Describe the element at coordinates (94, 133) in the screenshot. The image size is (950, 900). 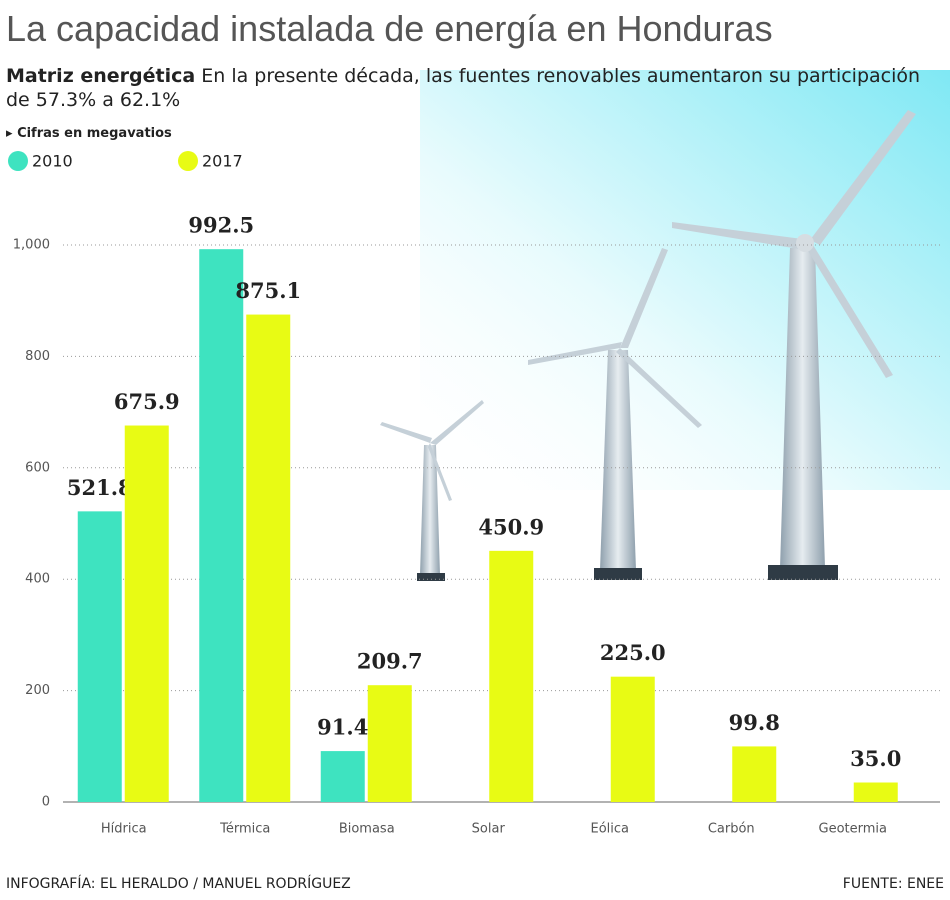
I see `unit-note-text: Cifras en megavatios` at that location.